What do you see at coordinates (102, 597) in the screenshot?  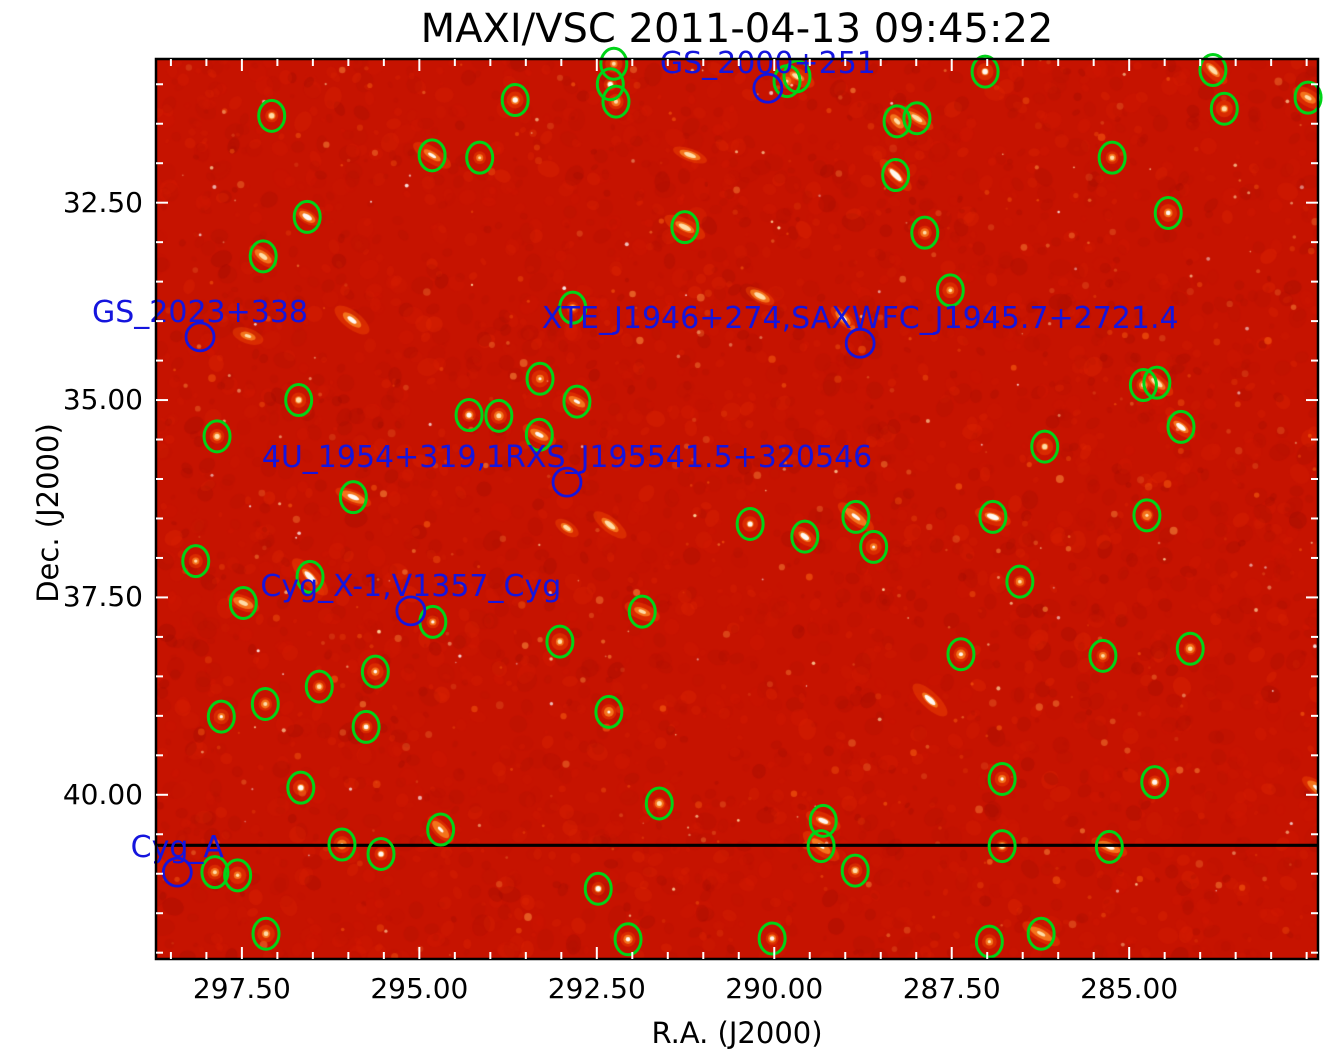 I see `y-tick-label: 37.50` at bounding box center [102, 597].